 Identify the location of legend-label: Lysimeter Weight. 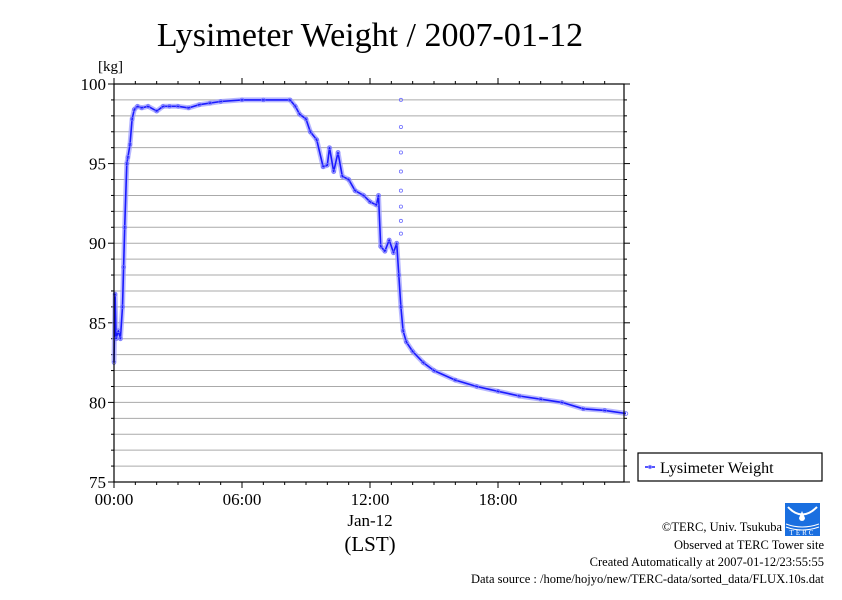
(717, 468).